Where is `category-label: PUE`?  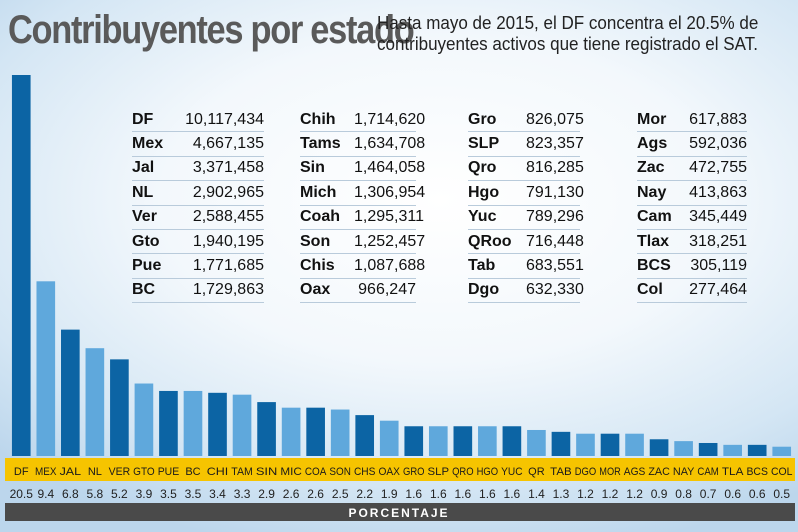 category-label: PUE is located at coordinates (169, 472).